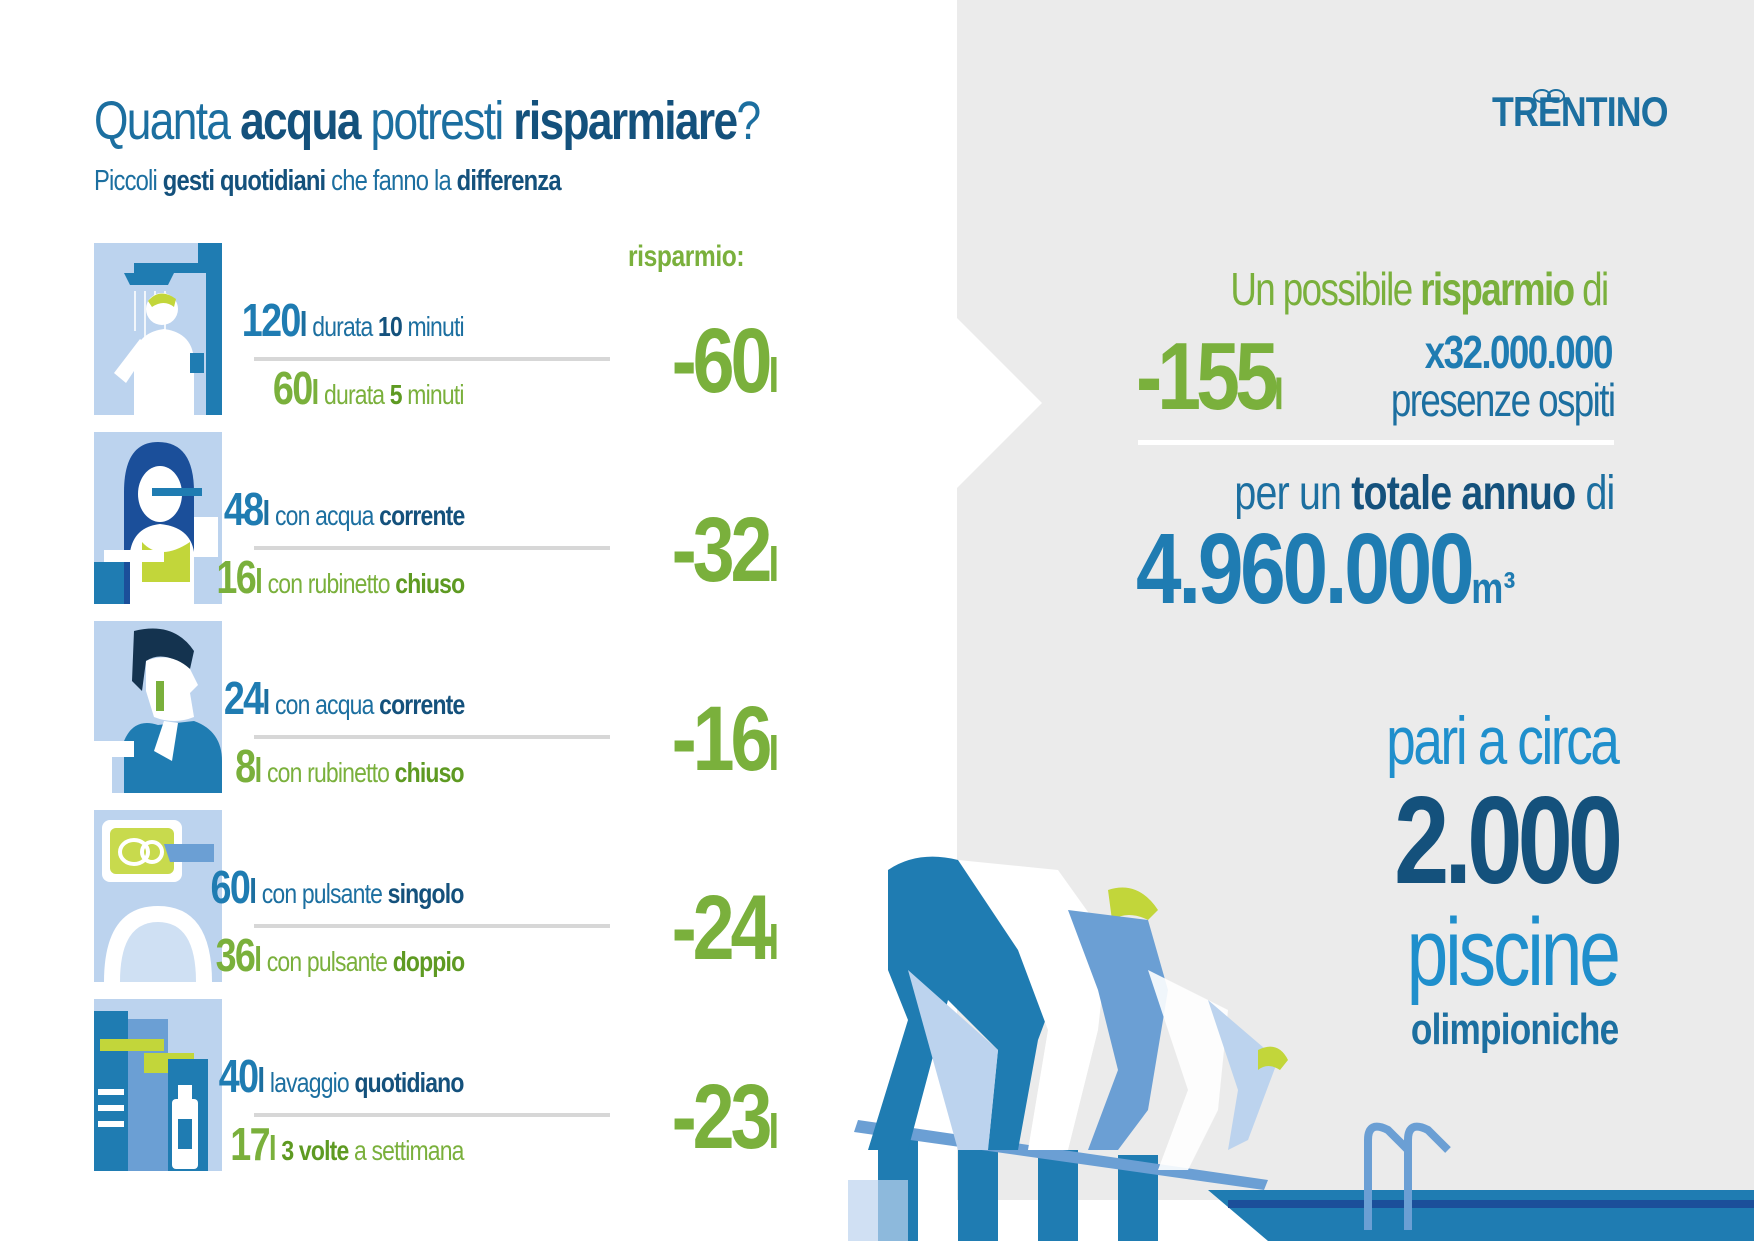  Describe the element at coordinates (342, 1076) in the screenshot. I see `usage-high: 40l lavaggio quotidiano` at that location.